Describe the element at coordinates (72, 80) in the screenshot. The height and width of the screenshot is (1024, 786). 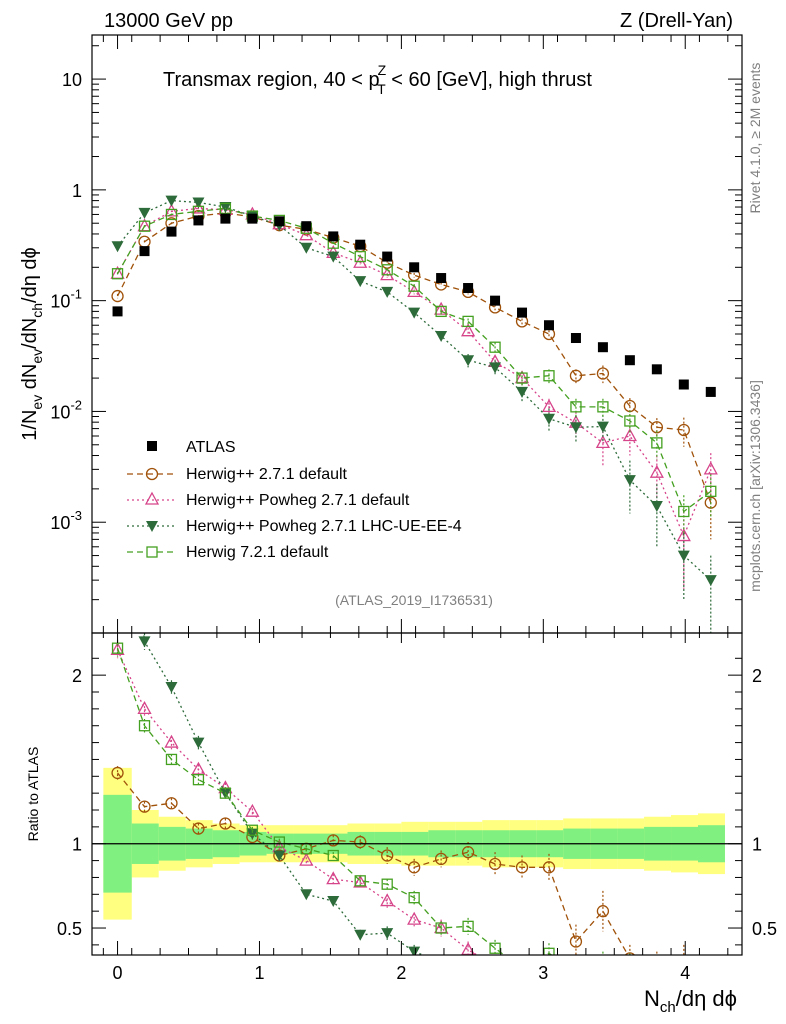
I see `y-tick-label-4: 10` at that location.